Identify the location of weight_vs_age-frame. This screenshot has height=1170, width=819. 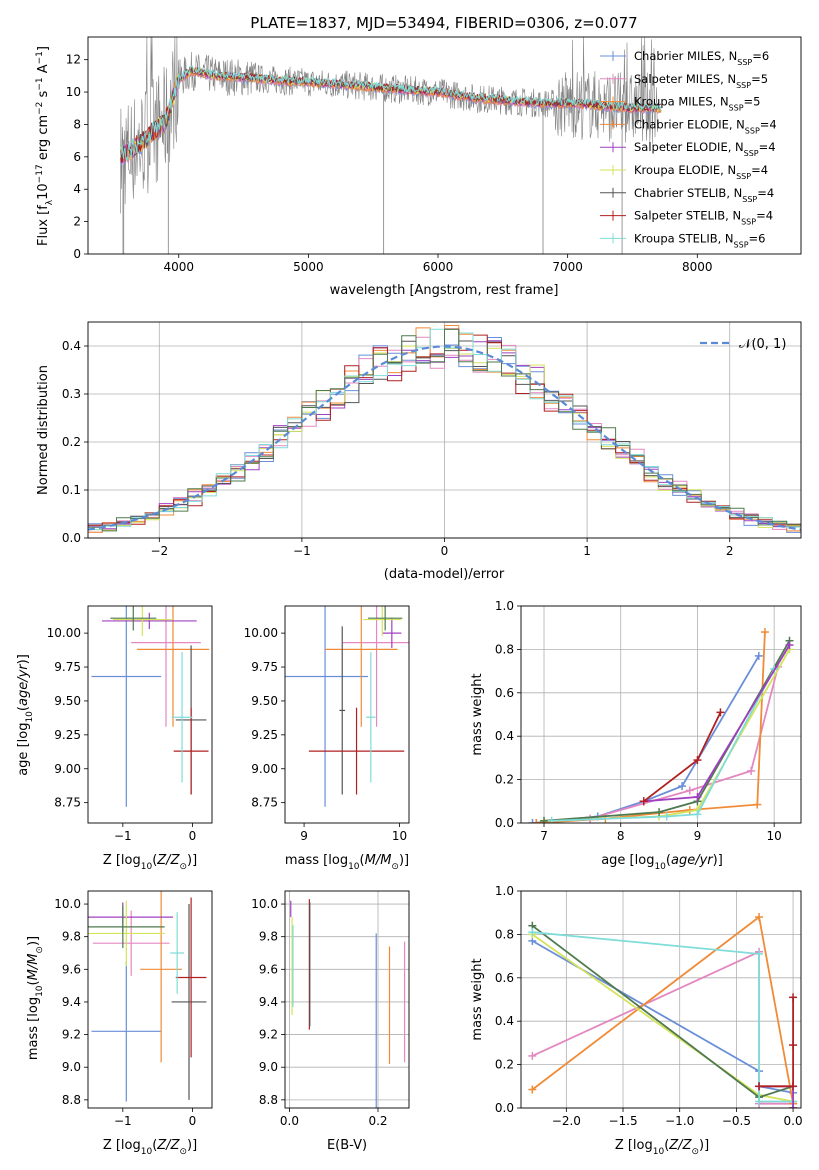
(661, 714).